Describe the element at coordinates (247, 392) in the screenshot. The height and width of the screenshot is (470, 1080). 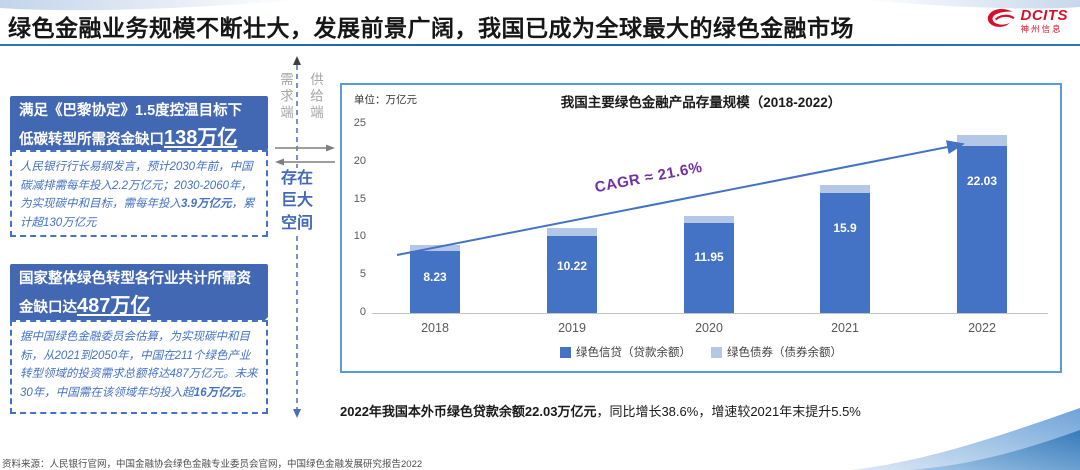
I see `card2-body-text-2: 。` at that location.